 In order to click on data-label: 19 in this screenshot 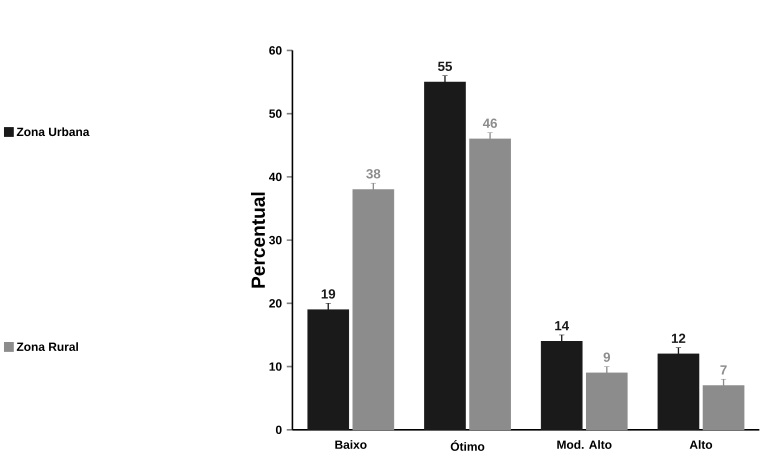, I will do `click(329, 294)`.